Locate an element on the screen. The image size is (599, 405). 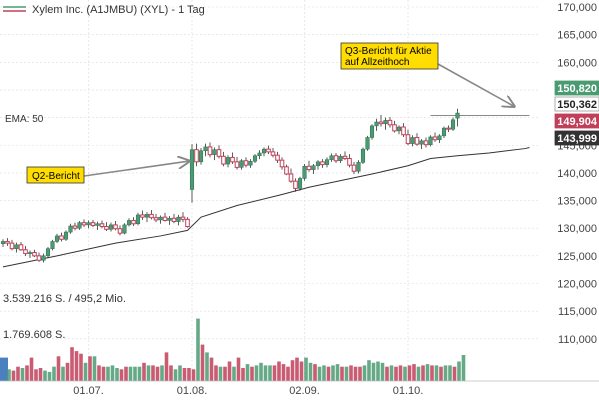
price-tick-label: 125,000 is located at coordinates (577, 257).